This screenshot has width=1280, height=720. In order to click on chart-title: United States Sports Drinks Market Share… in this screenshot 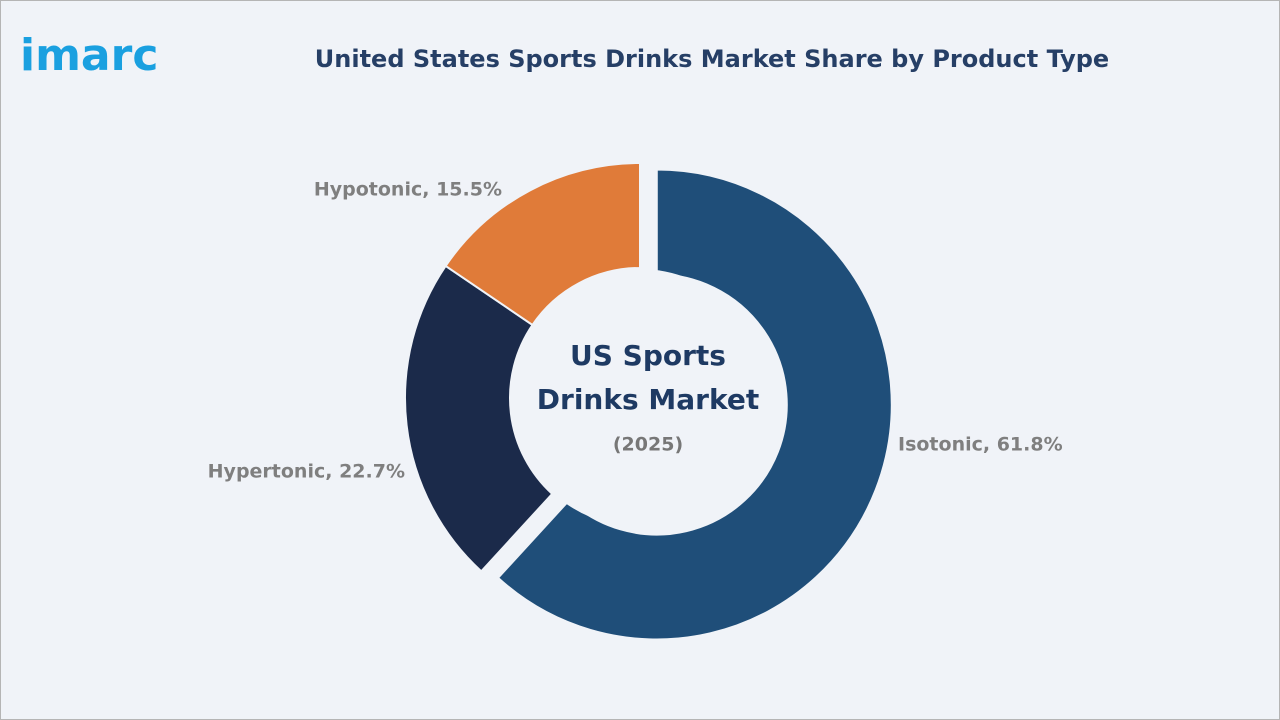, I will do `click(712, 59)`.